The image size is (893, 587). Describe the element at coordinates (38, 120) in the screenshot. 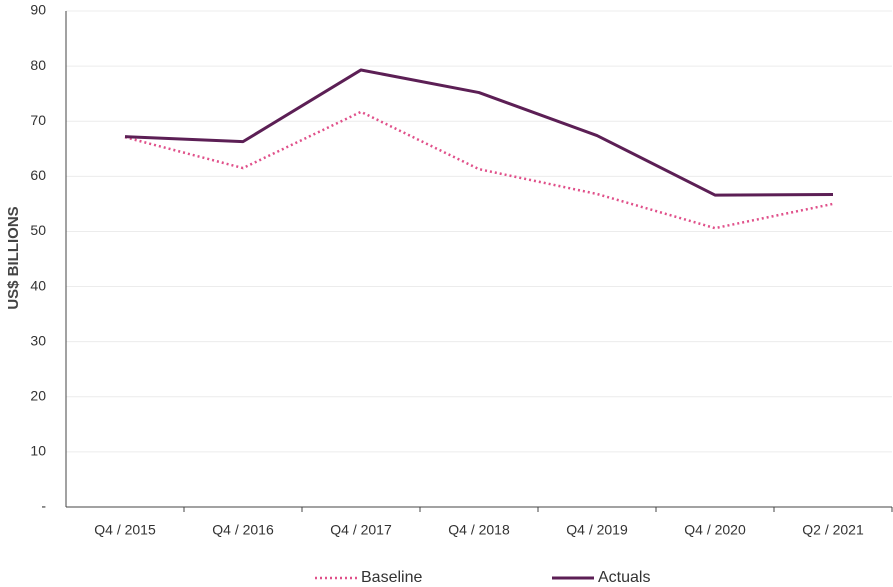

I see `y-tick-label: 70` at that location.